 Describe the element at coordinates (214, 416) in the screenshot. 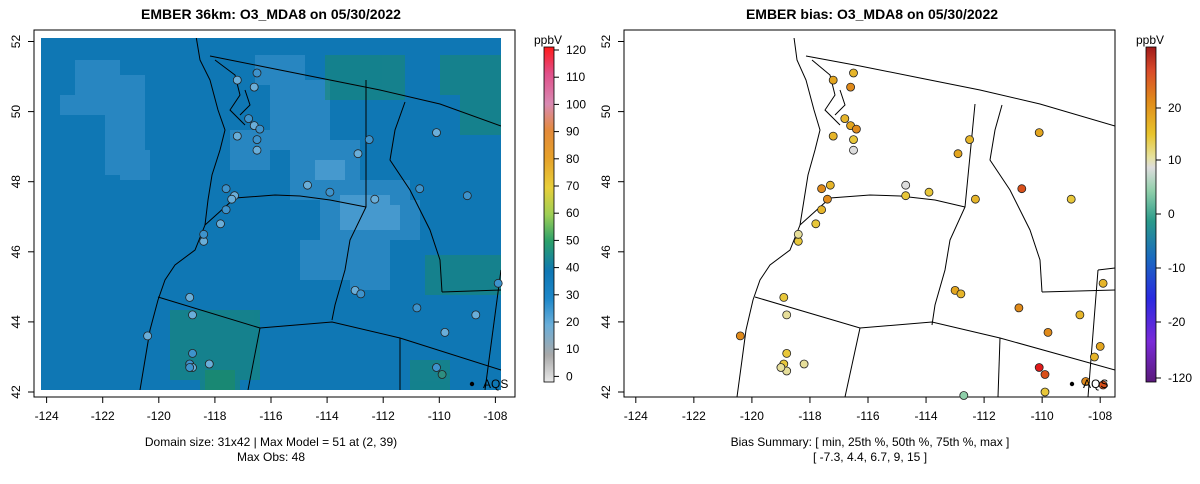

I see `x-tick-label: -118` at that location.